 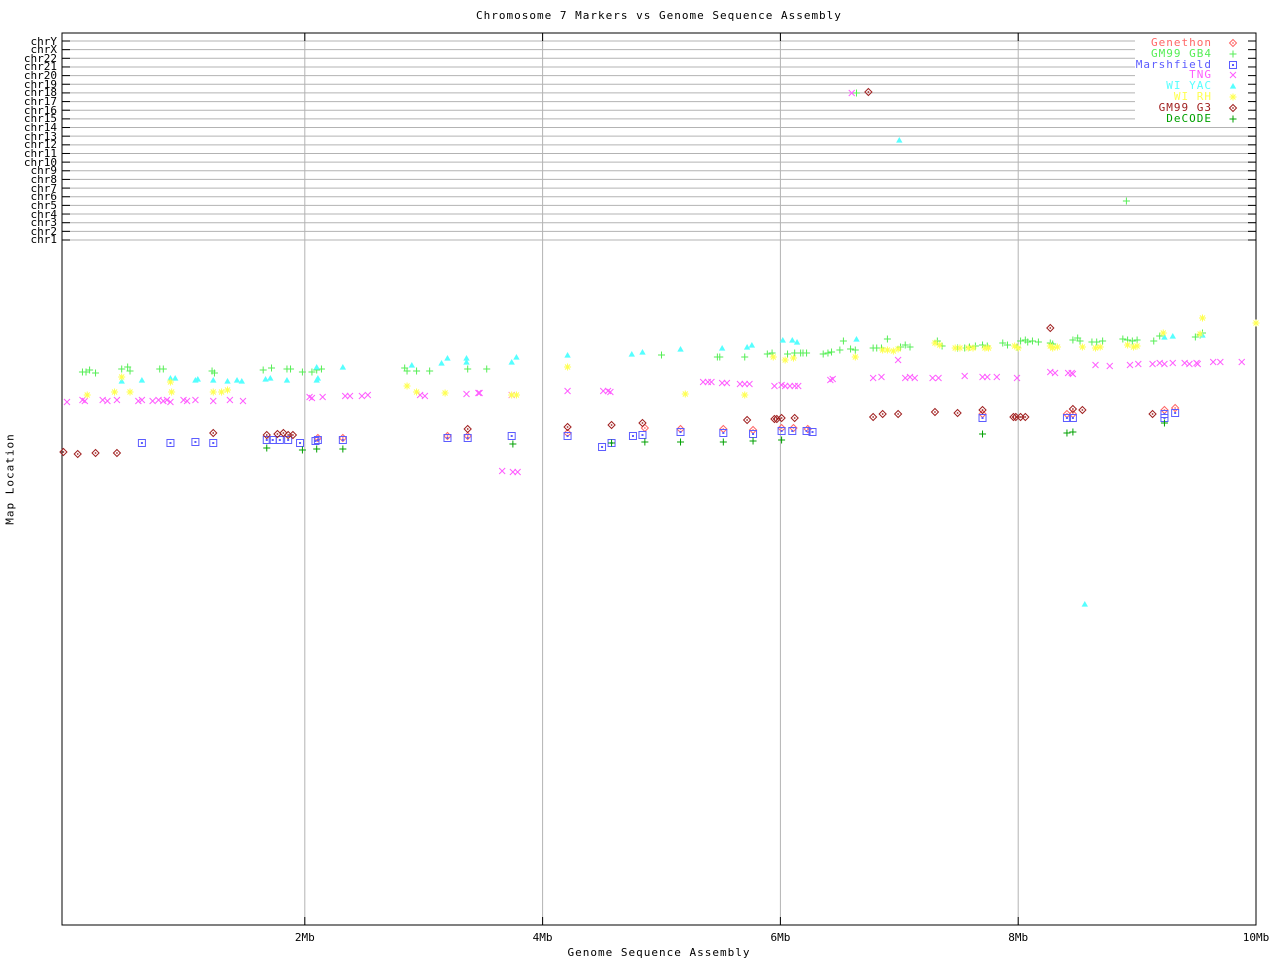 I want to click on legend-item-tng: TNG, so click(x=1214, y=75).